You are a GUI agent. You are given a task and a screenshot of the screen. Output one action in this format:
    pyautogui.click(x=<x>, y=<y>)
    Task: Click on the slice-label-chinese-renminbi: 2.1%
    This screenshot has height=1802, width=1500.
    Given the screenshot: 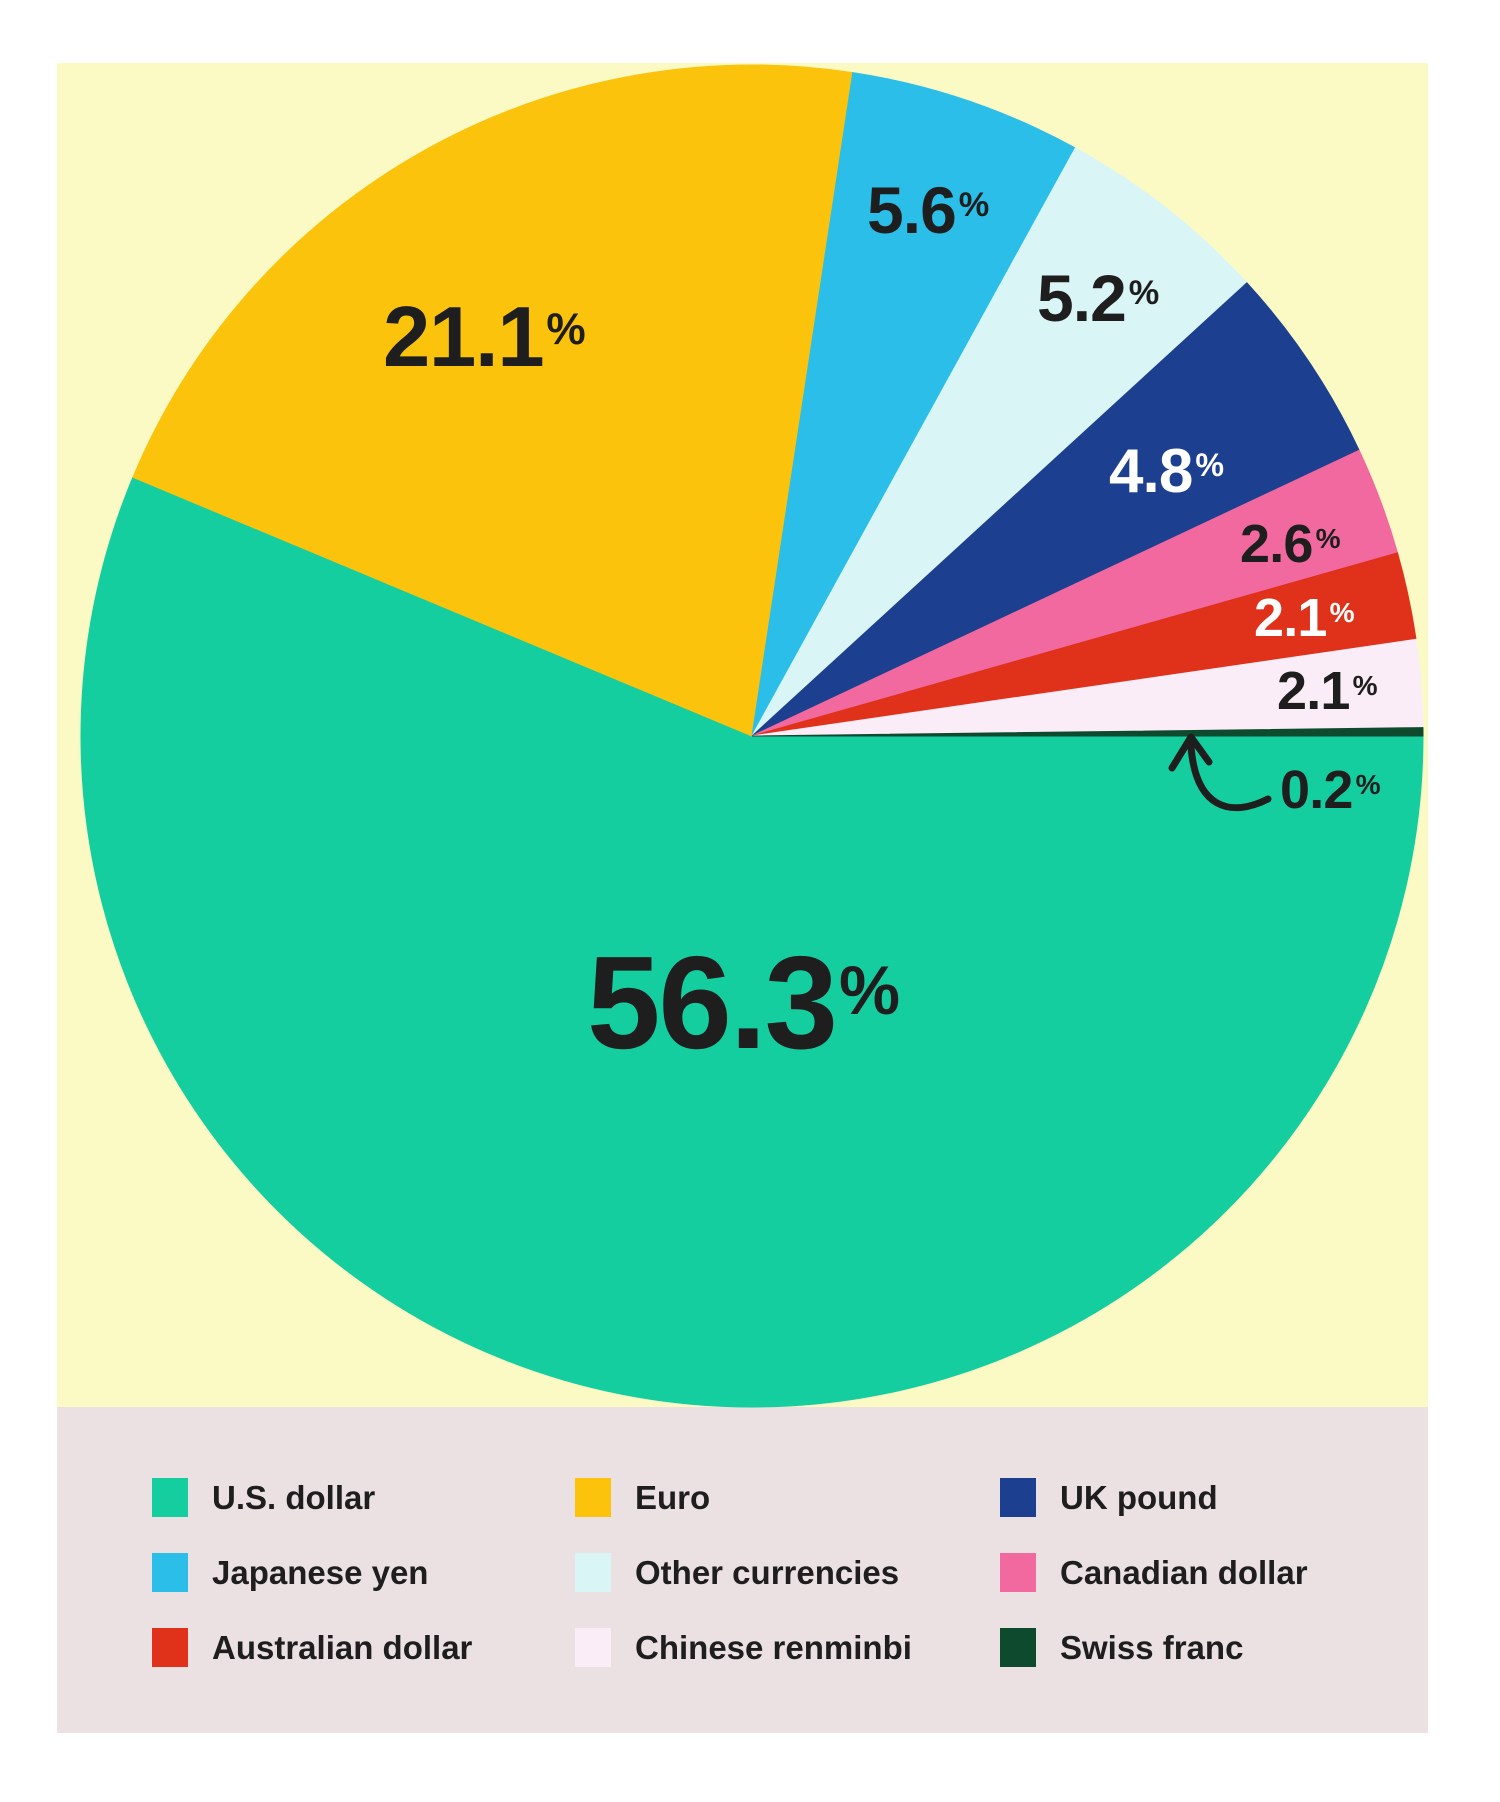 What is the action you would take?
    pyautogui.click(x=1327, y=691)
    